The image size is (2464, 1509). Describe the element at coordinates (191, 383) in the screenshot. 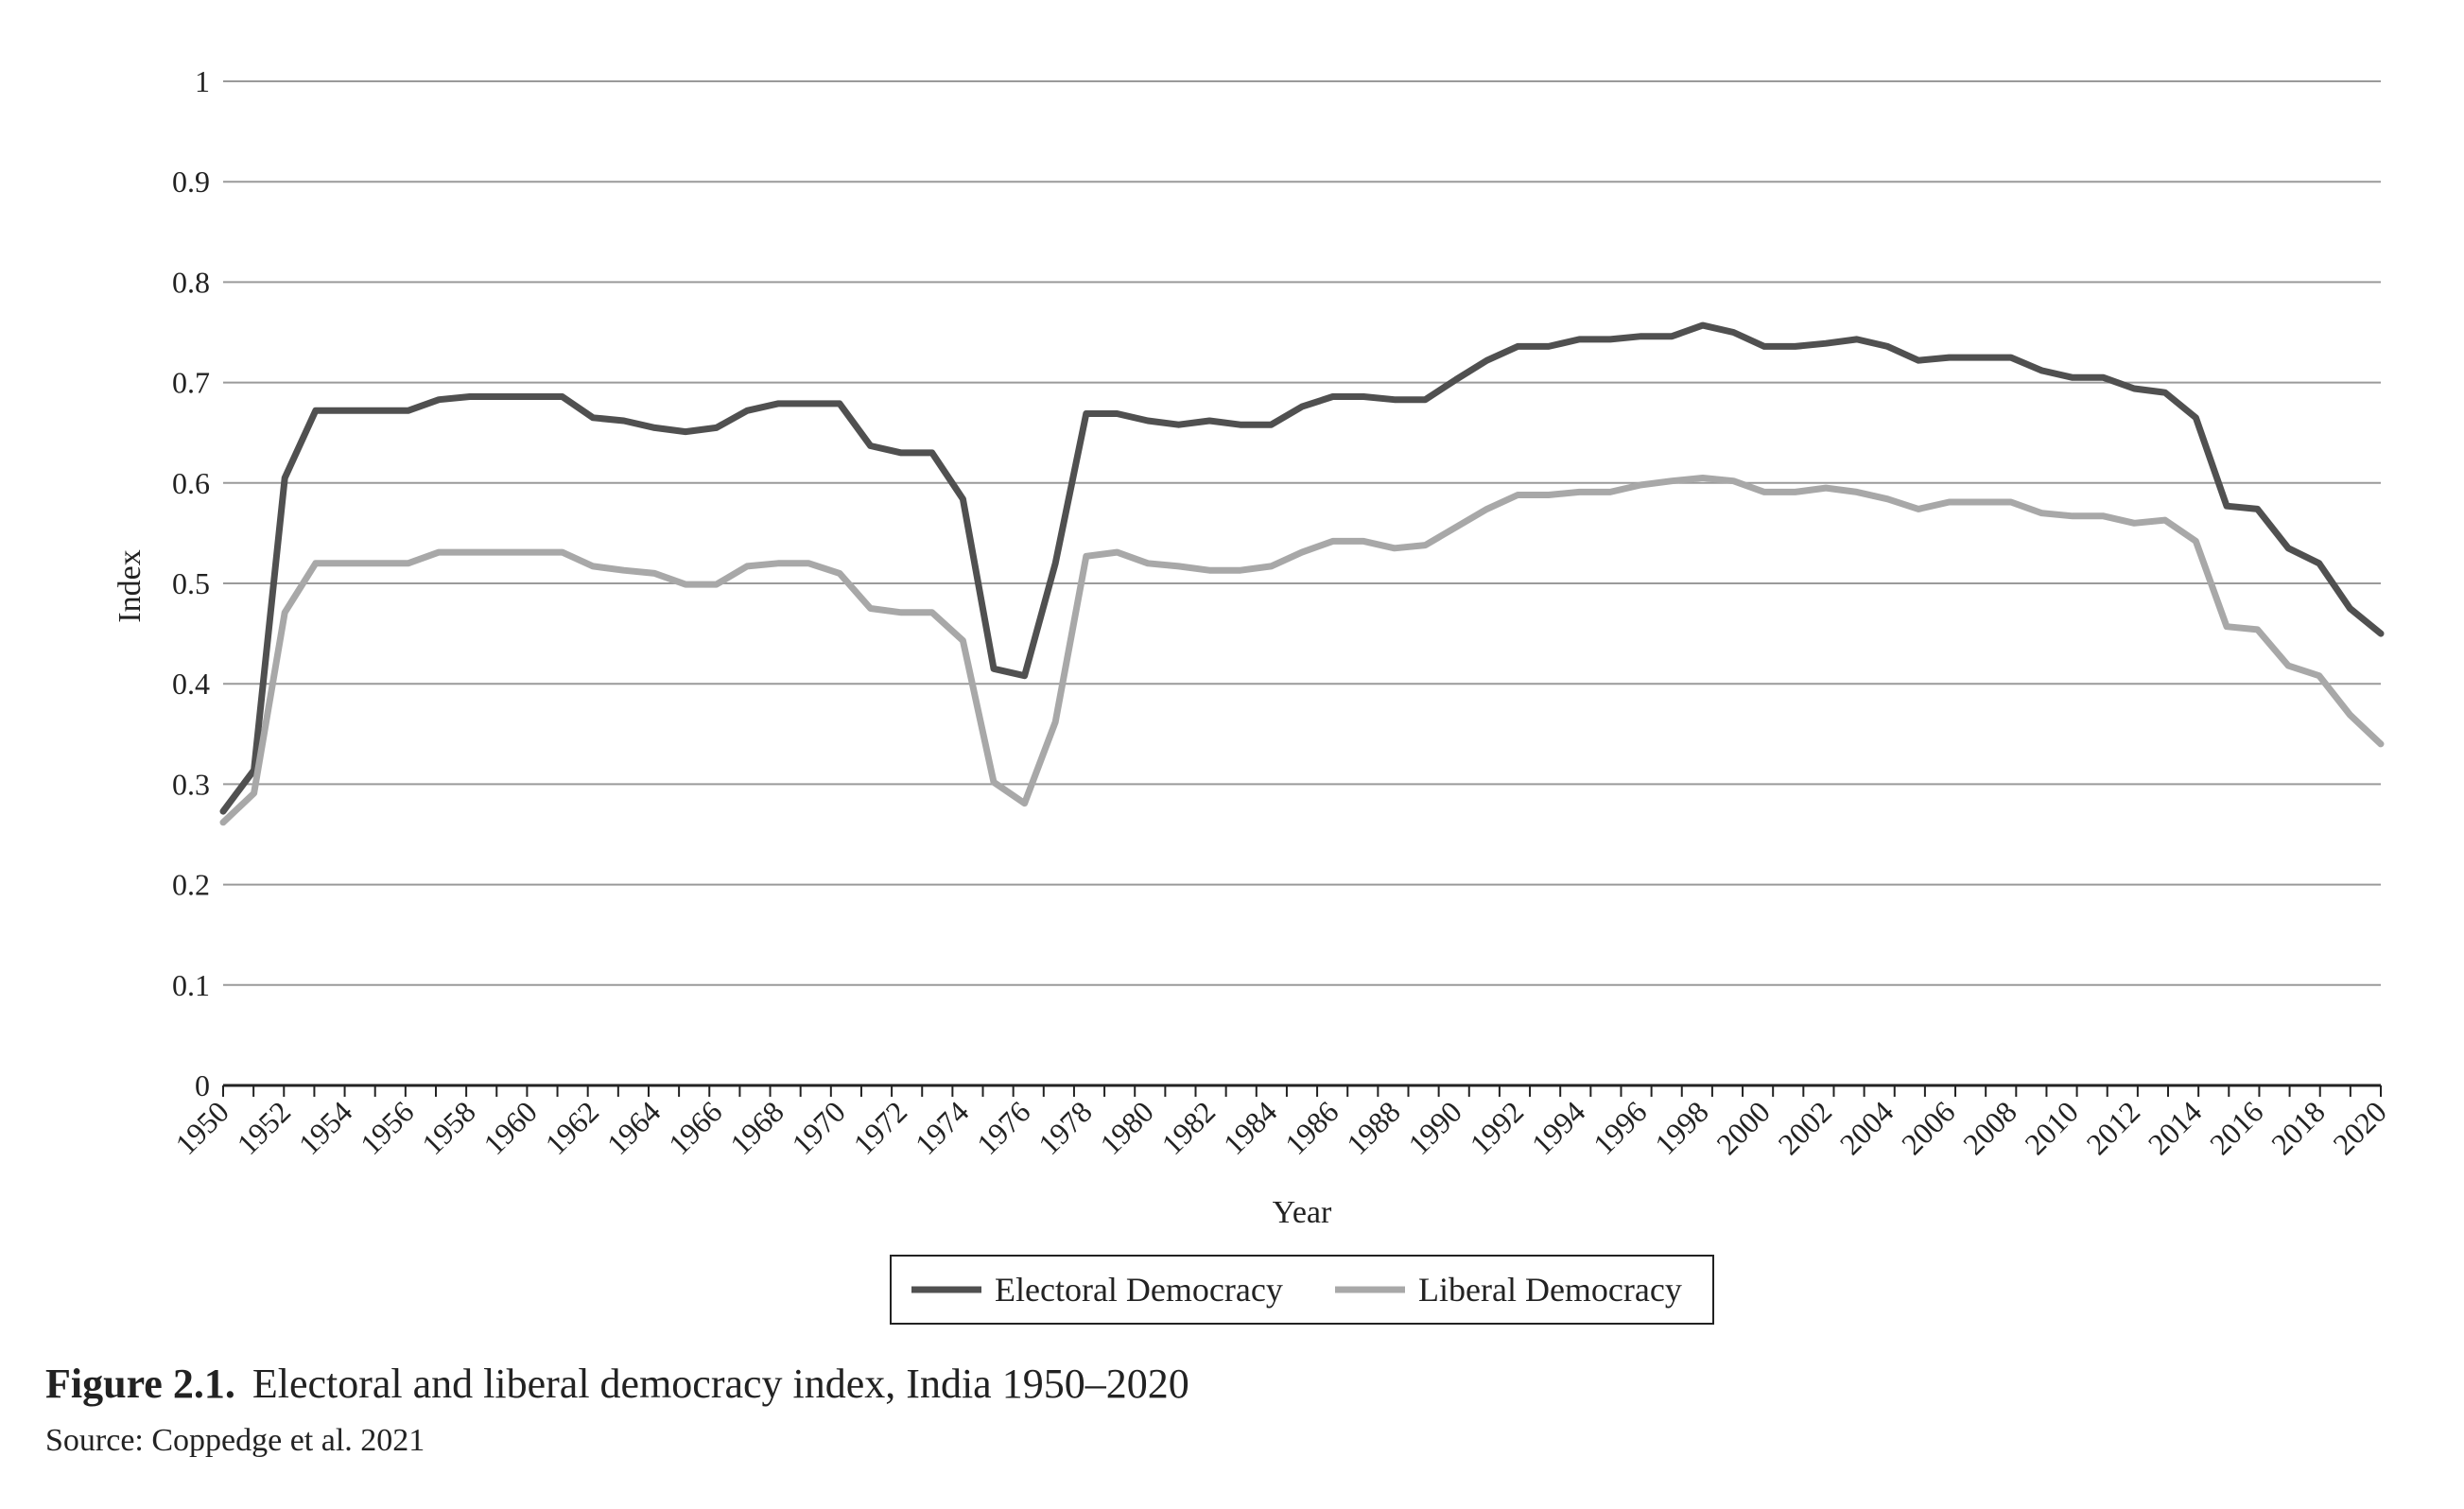

I see `y-tick-label: 0.7` at that location.